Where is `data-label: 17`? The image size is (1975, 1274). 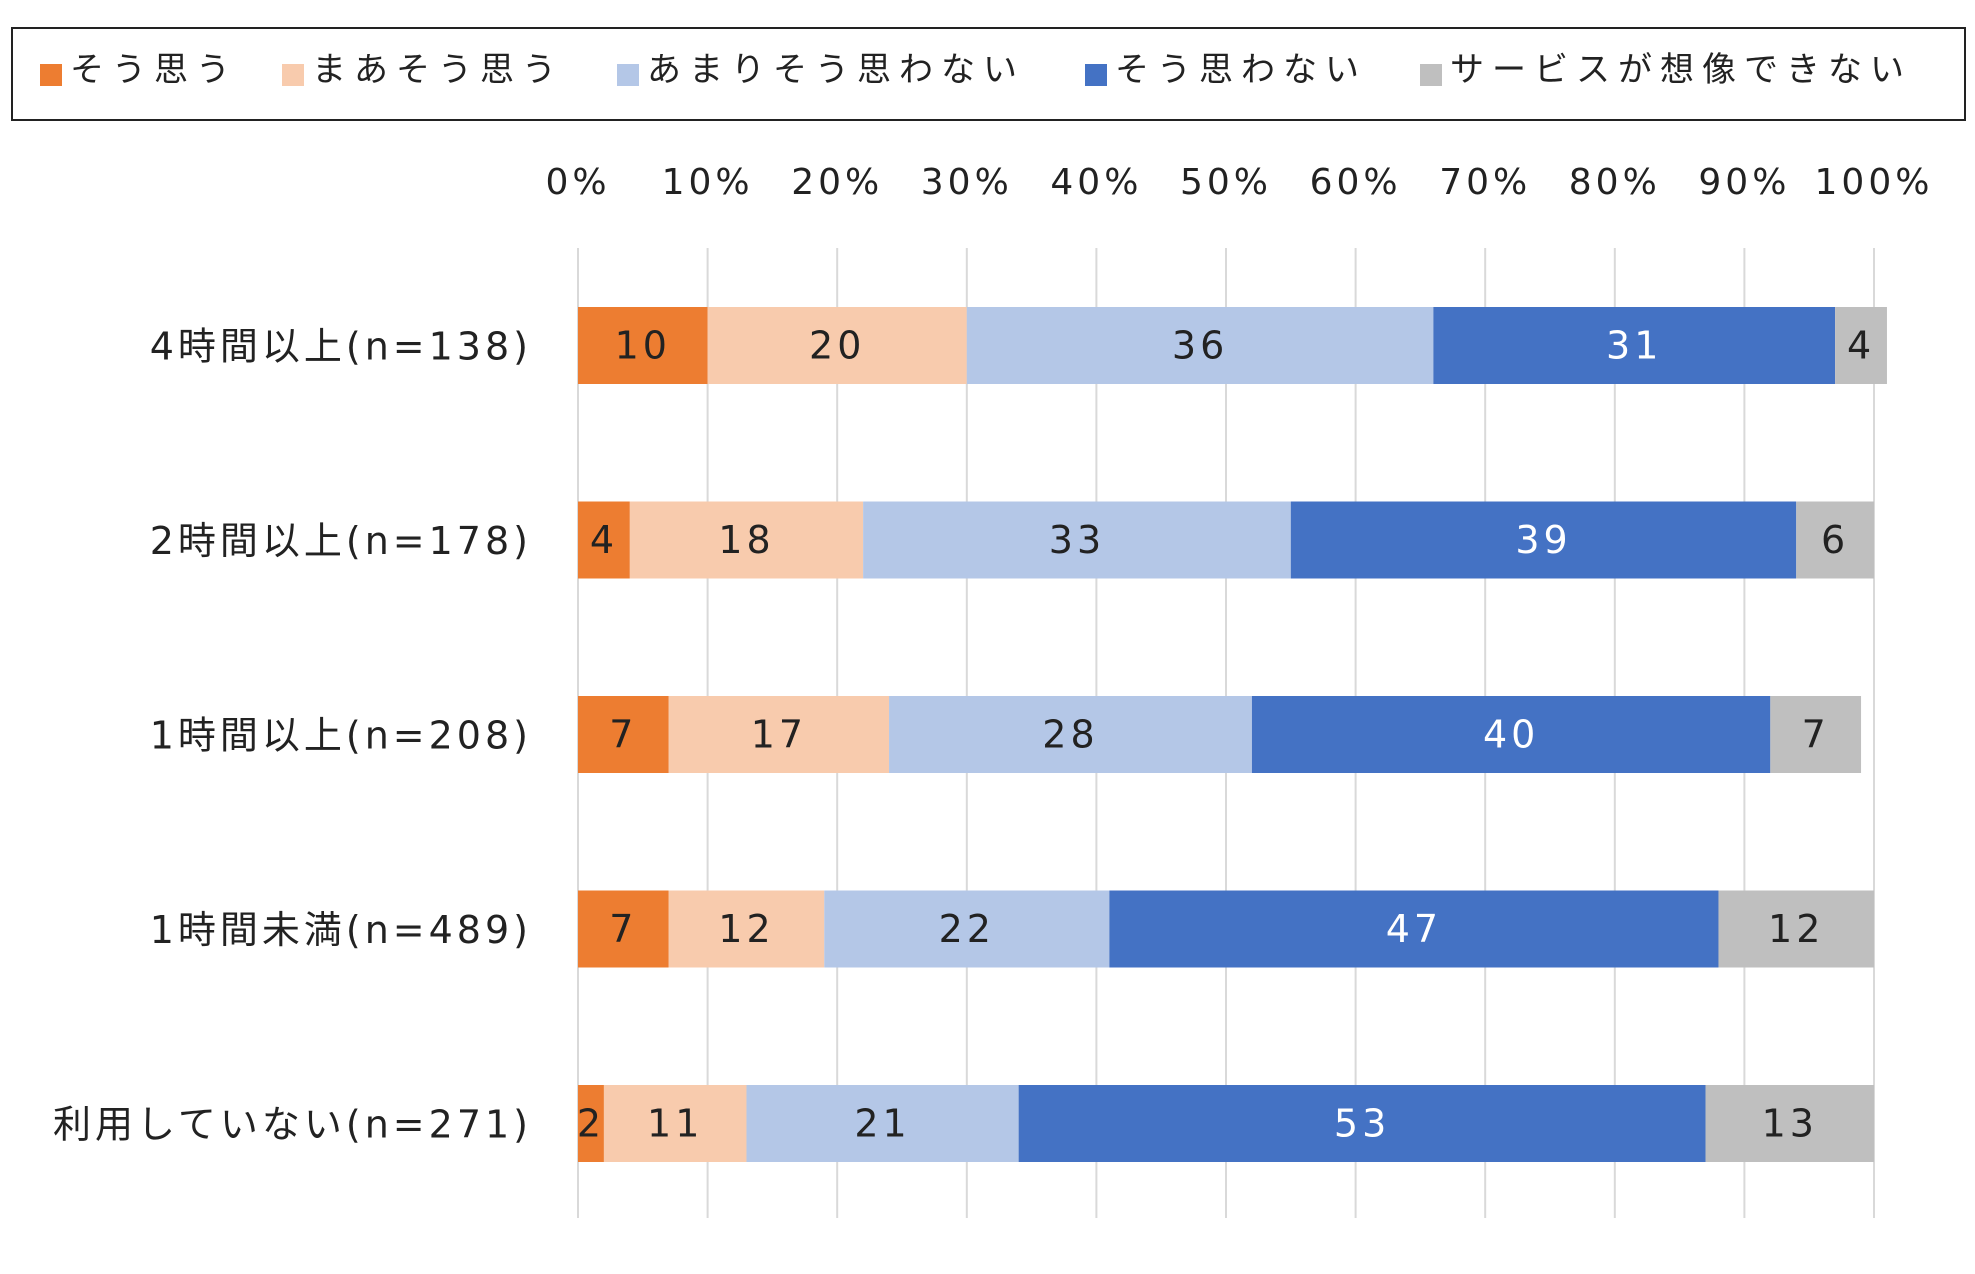 data-label: 17 is located at coordinates (779, 735).